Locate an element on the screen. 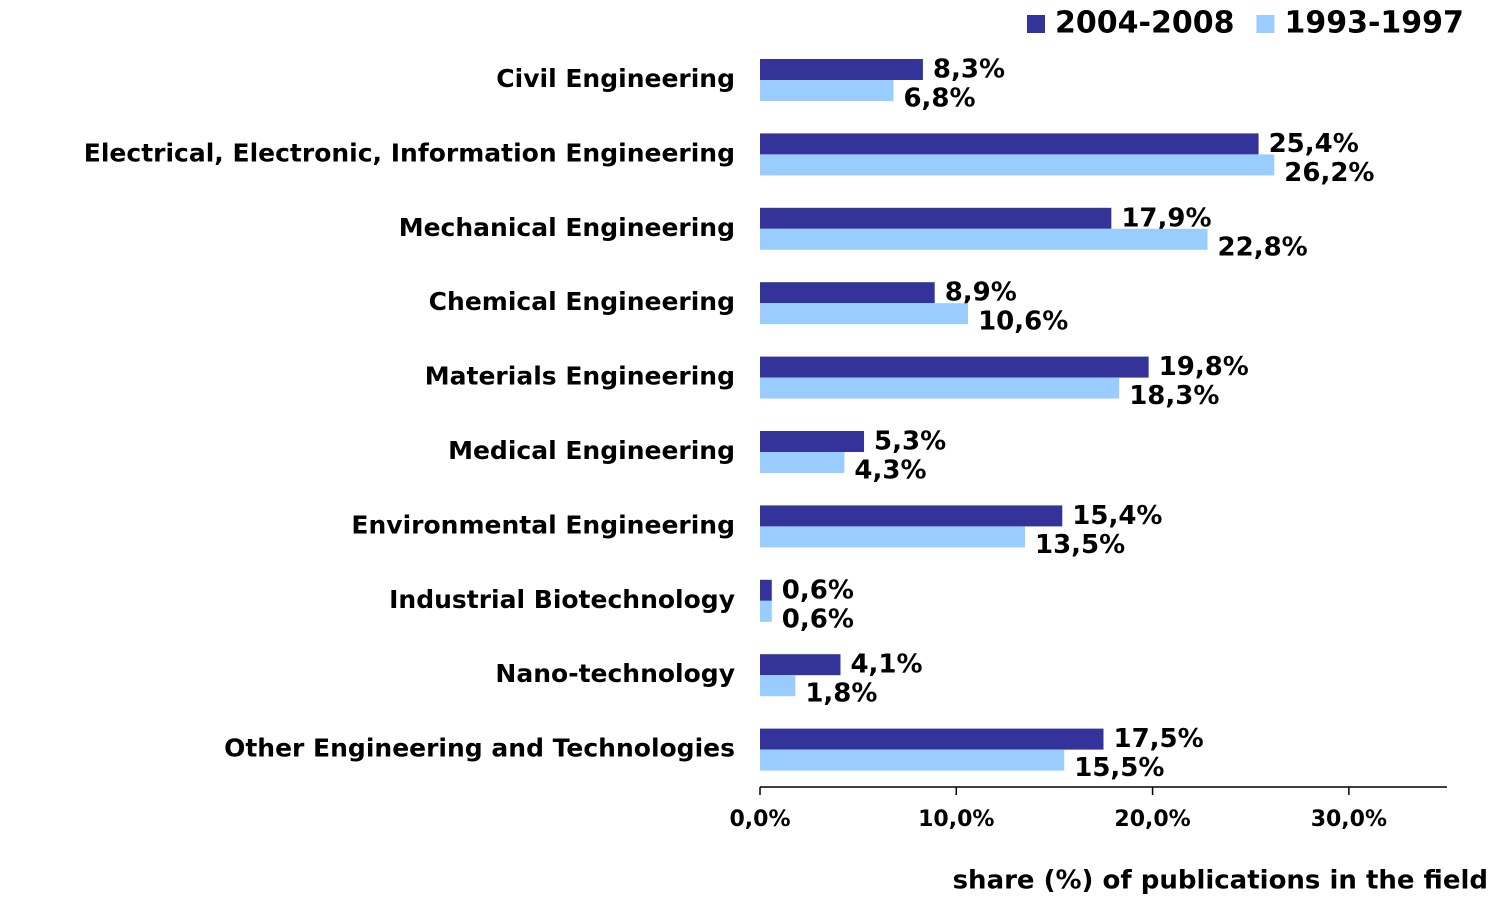 The width and height of the screenshot is (1493, 897). data-label: 8,9% is located at coordinates (981, 293).